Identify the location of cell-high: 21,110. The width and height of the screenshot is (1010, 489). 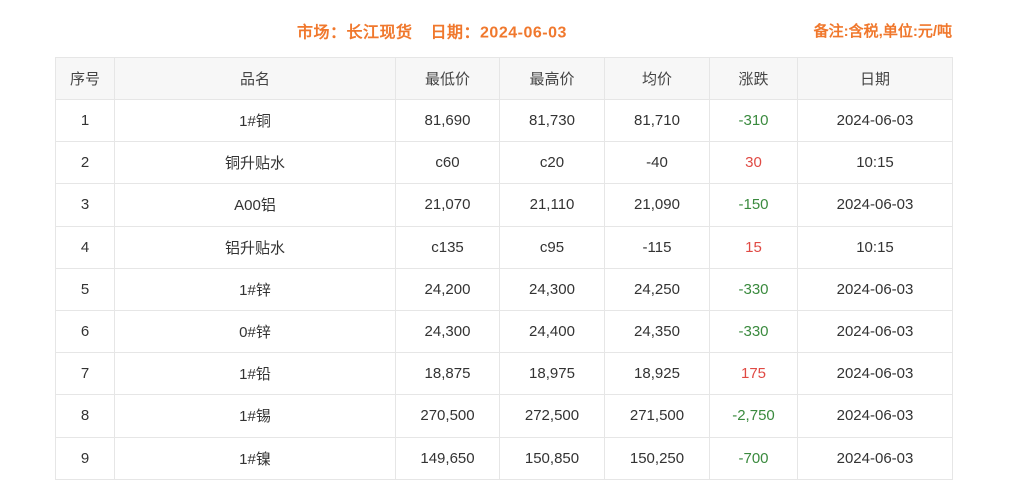
(552, 205).